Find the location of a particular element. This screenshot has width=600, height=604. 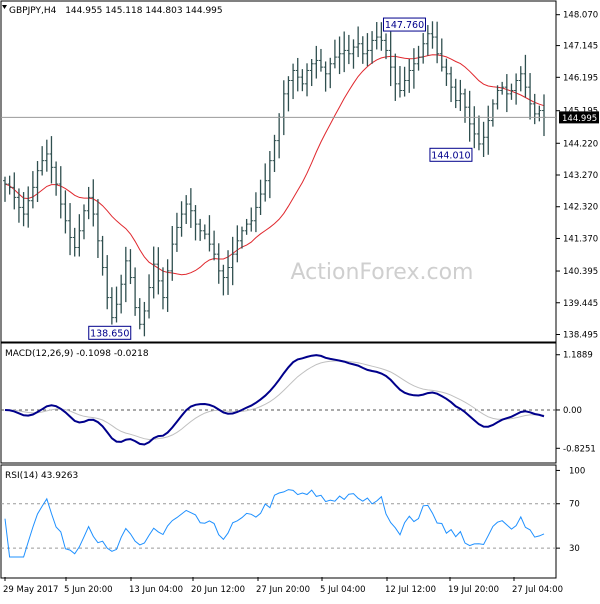

time-axis-label: 20 Jun 12:00 is located at coordinates (218, 590).